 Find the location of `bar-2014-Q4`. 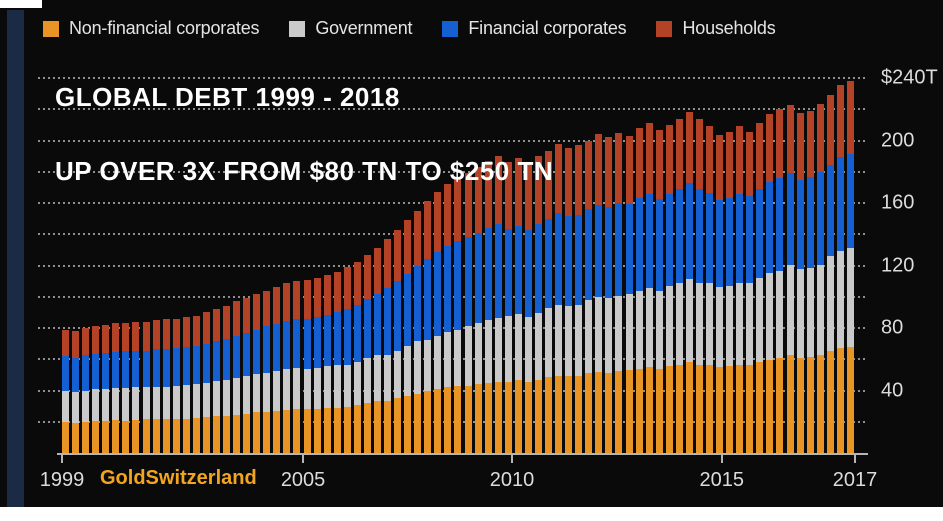

bar-2014-Q4 is located at coordinates (699, 285).